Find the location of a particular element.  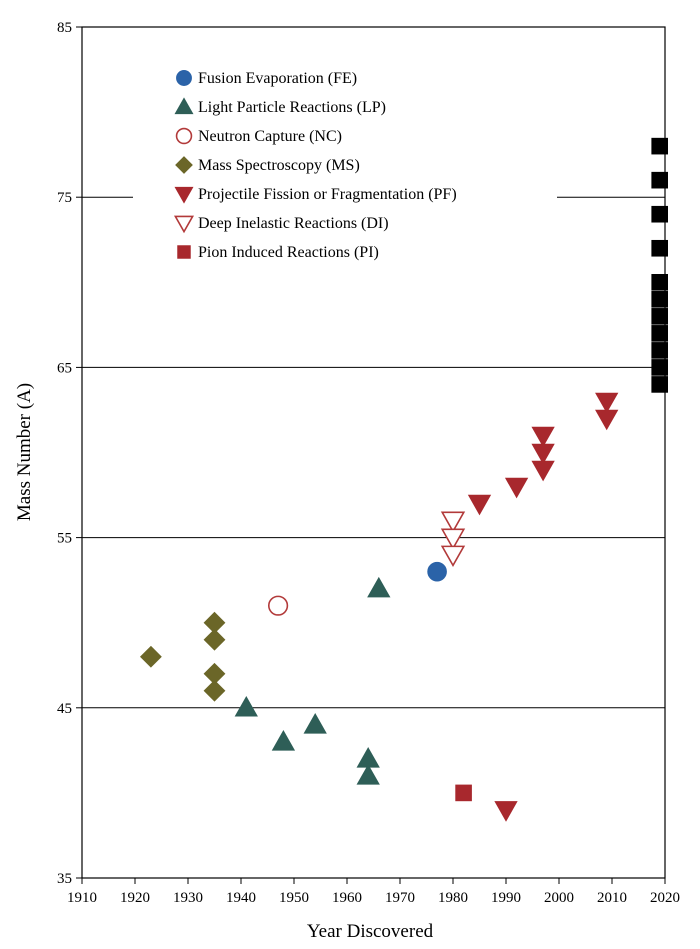

legend-label: Deep Inelastic Reactions (DI) is located at coordinates (293, 223).